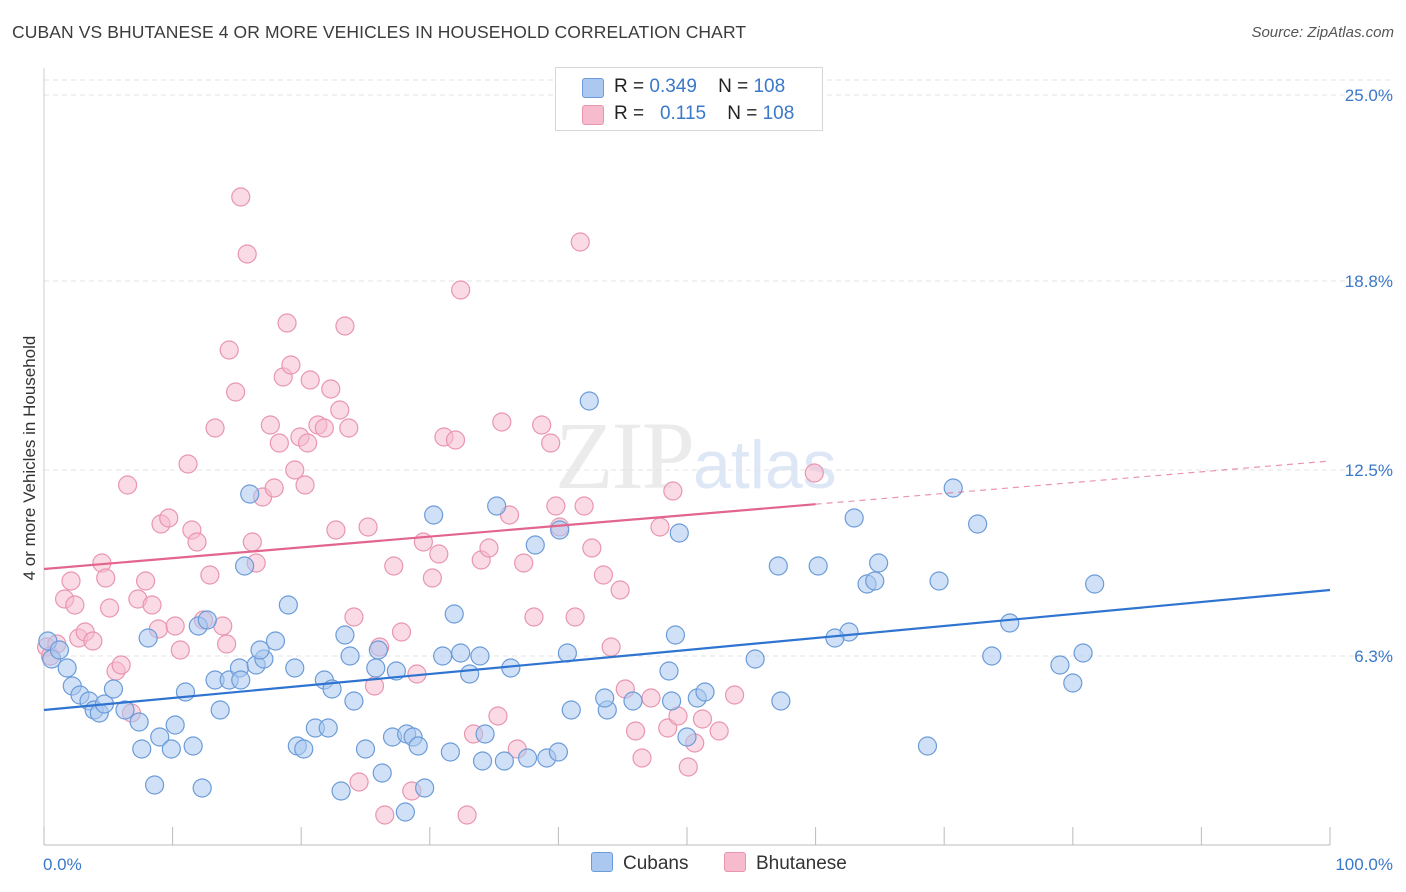  What do you see at coordinates (687, 650) in the screenshot?
I see `cubans-trendline` at bounding box center [687, 650].